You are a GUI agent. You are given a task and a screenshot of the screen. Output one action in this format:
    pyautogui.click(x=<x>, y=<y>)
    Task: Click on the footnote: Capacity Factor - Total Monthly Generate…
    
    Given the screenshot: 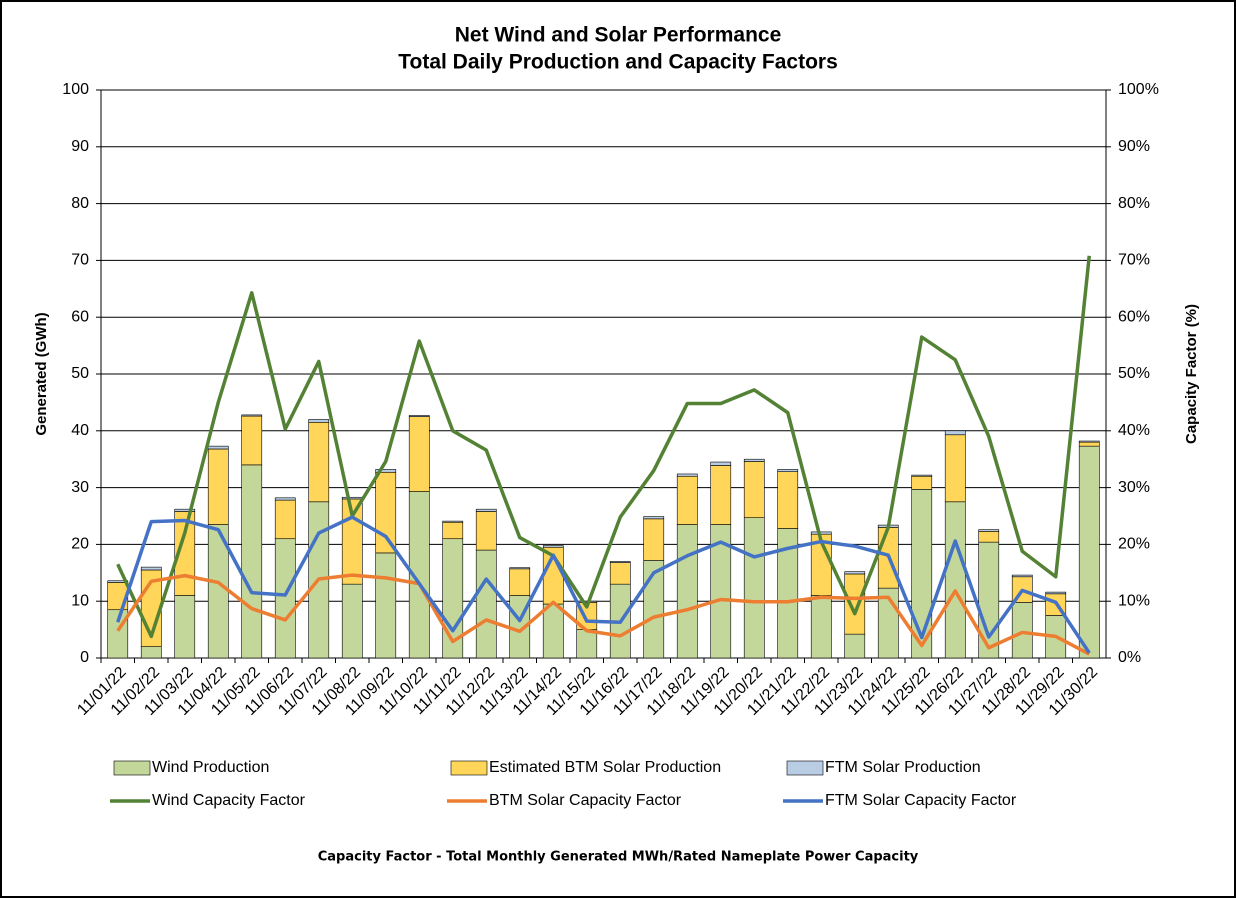 What is the action you would take?
    pyautogui.click(x=618, y=857)
    